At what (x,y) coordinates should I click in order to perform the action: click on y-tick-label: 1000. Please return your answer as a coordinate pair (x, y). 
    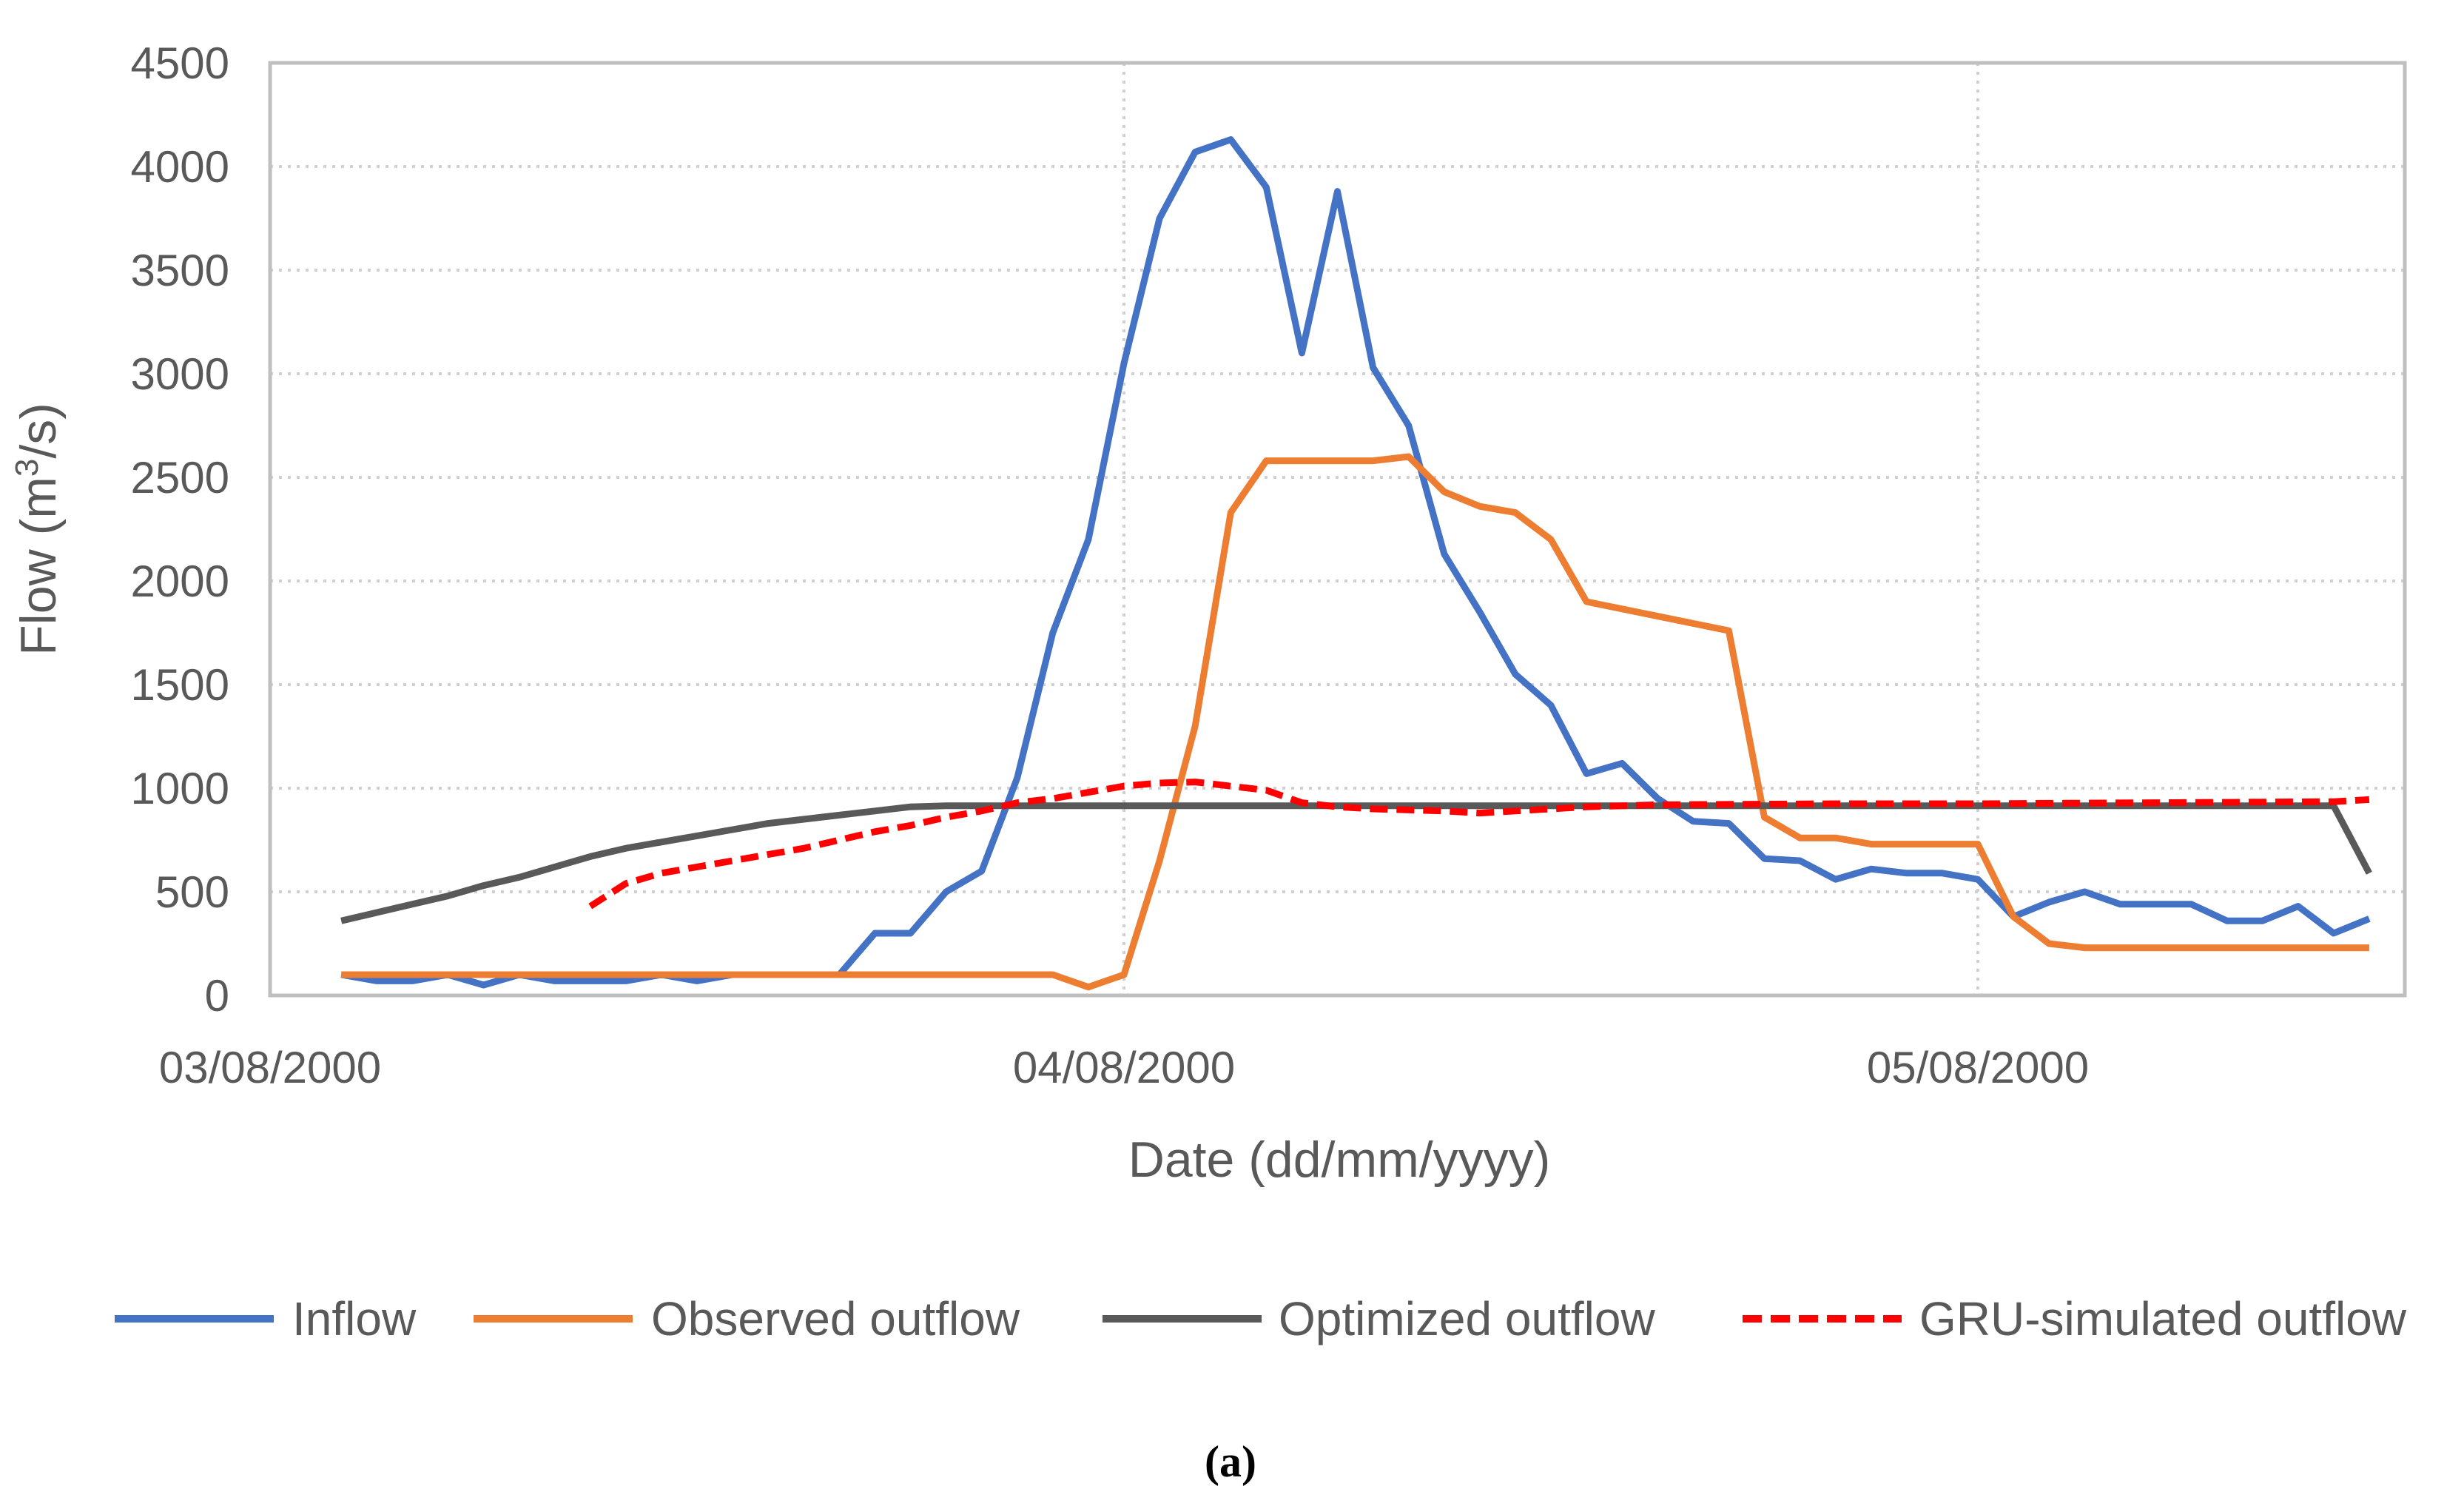
    Looking at the image, I should click on (180, 788).